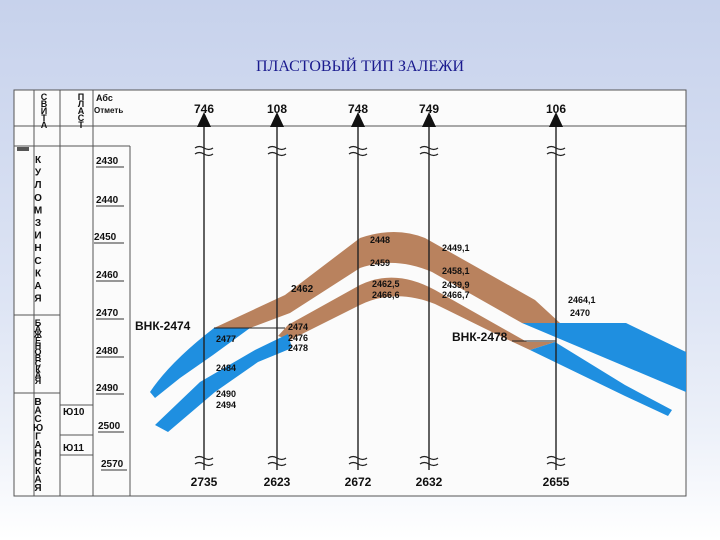  What do you see at coordinates (107, 313) in the screenshot?
I see `depth-mark: 2470` at bounding box center [107, 313].